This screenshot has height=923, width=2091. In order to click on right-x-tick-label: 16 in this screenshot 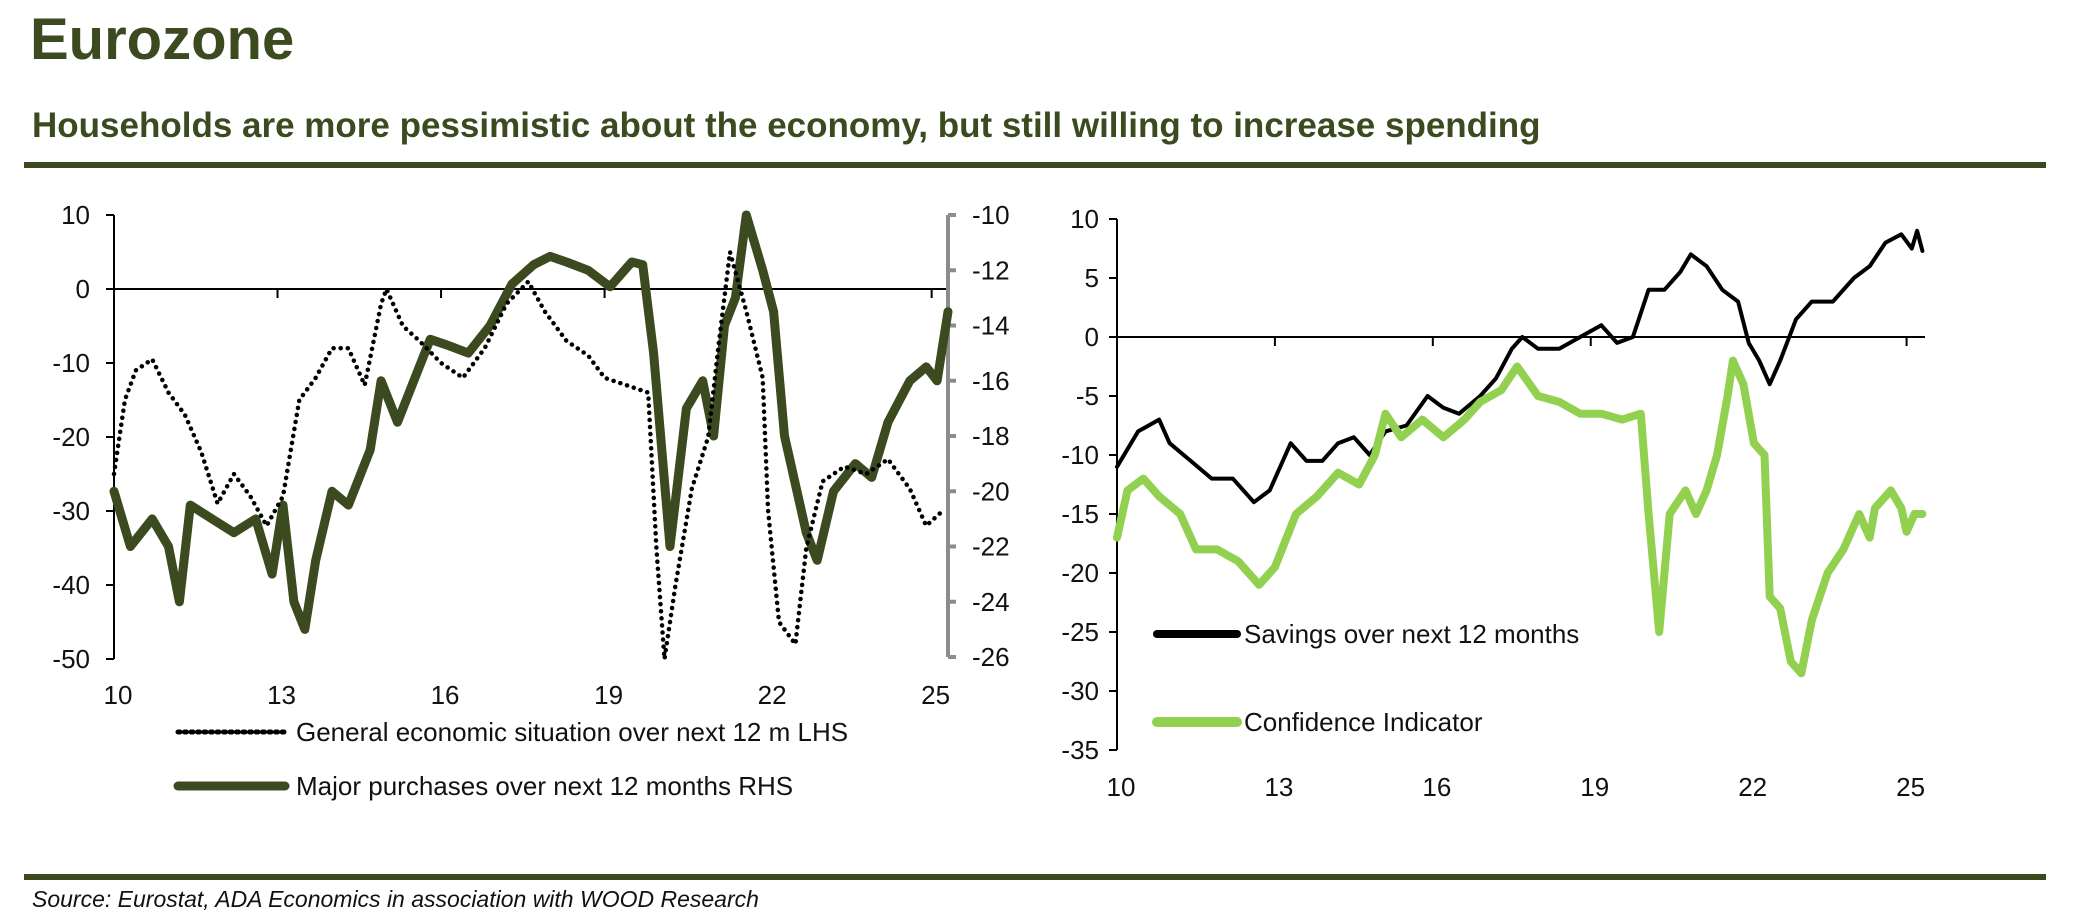, I will do `click(1436, 787)`.